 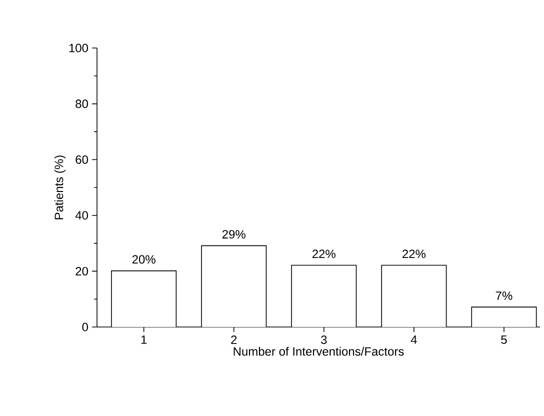 I want to click on x-axis-title: Number of Interventions/Factors, so click(x=319, y=351).